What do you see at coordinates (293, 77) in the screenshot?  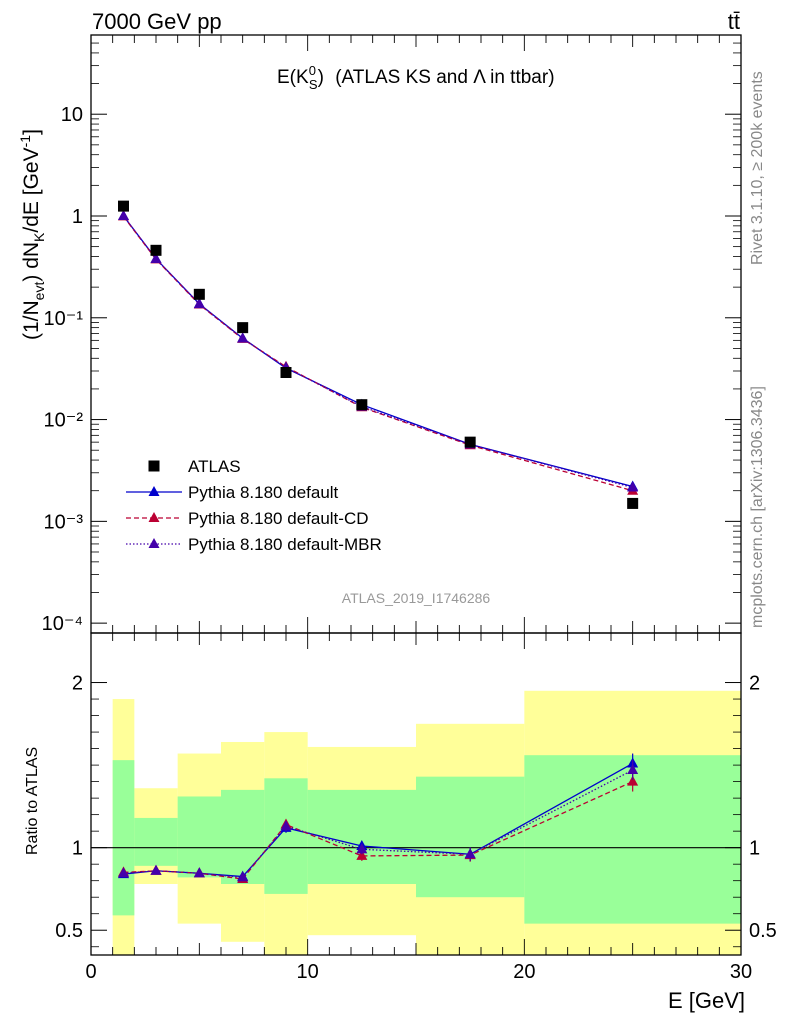 I see `title-math: E(K` at bounding box center [293, 77].